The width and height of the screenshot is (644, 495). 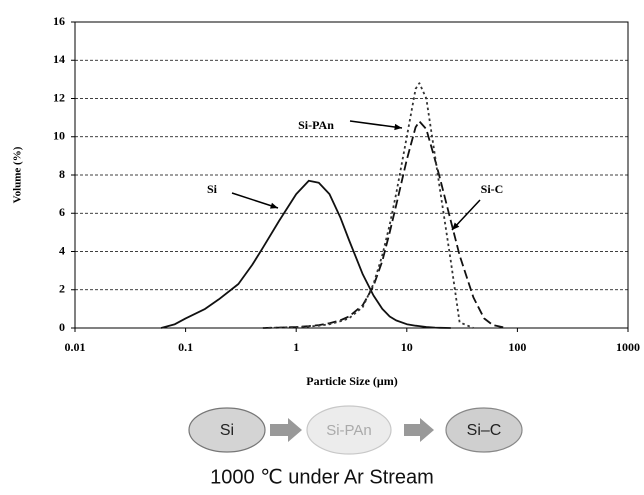 What do you see at coordinates (62, 289) in the screenshot?
I see `y-tick-label: 2` at bounding box center [62, 289].